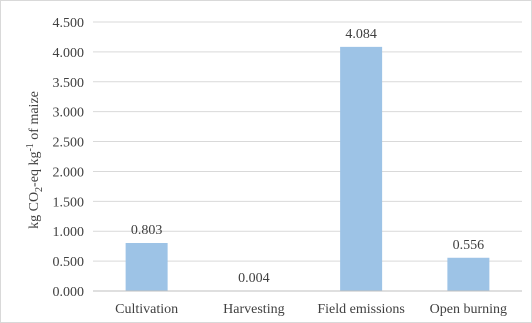 This screenshot has width=532, height=323. I want to click on category-label: Open burning, so click(468, 309).